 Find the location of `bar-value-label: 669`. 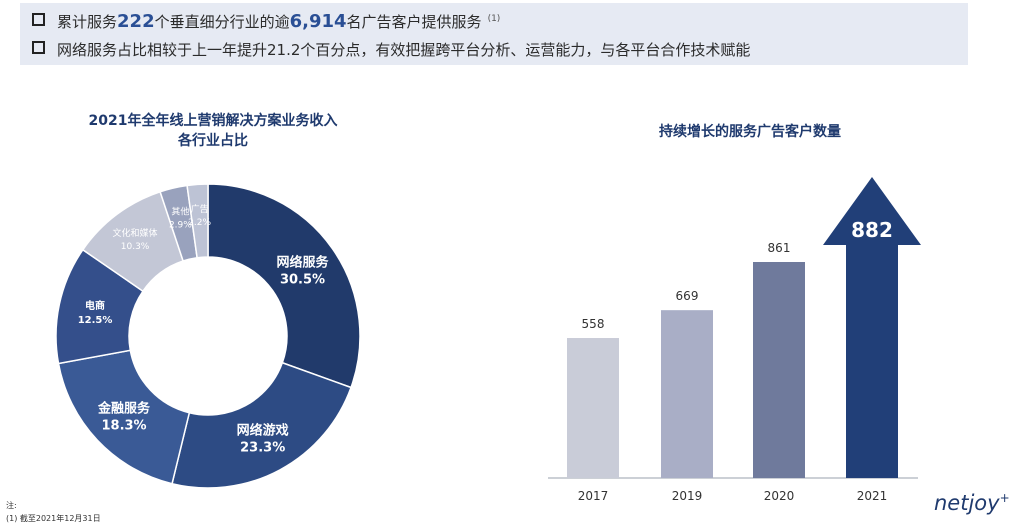

bar-value-label: 669 is located at coordinates (687, 296).